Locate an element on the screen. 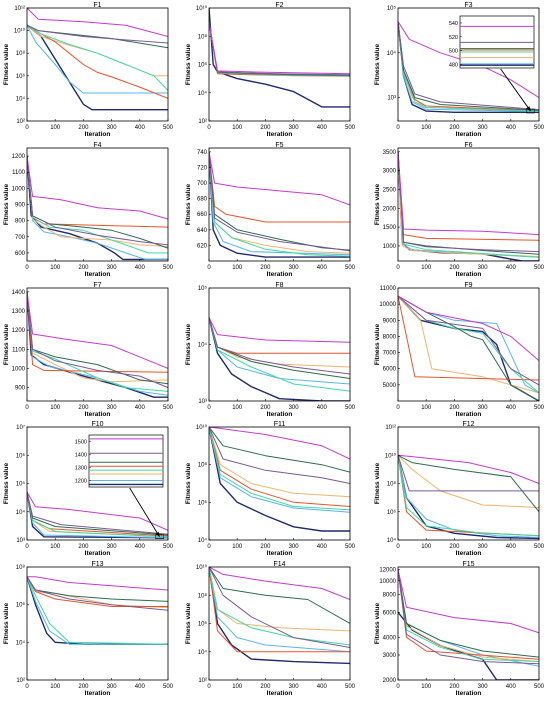 The image size is (550, 702). y-tick-label: 1300 is located at coordinates (19, 312).